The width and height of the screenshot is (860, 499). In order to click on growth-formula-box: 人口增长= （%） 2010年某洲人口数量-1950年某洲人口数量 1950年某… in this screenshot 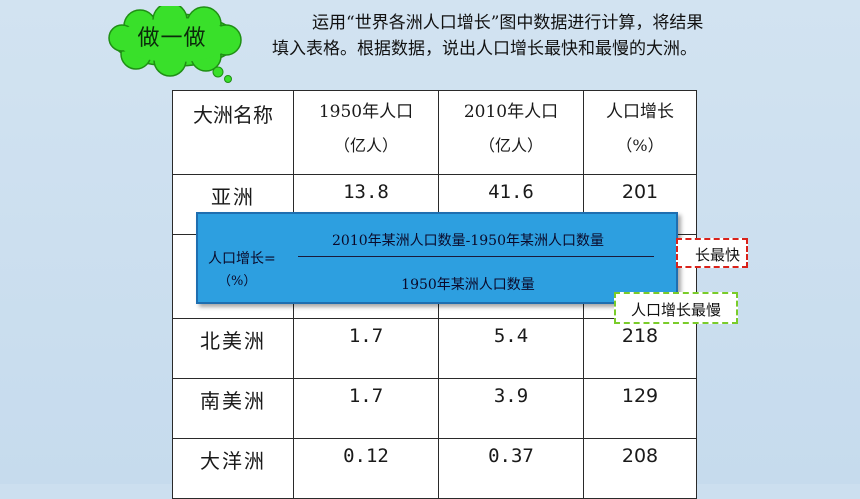, I will do `click(437, 258)`.